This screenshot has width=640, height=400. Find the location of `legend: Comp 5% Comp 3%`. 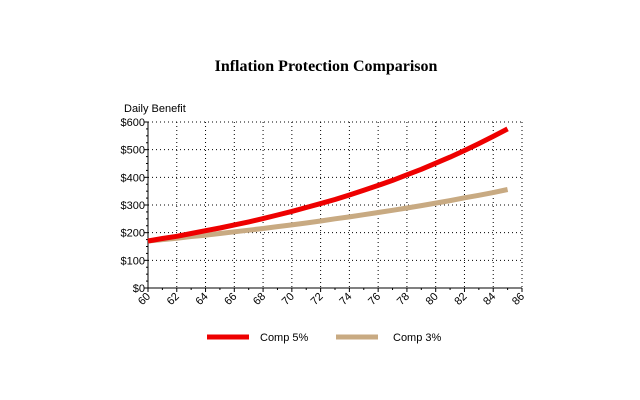

legend: Comp 5% Comp 3% is located at coordinates (324, 338).